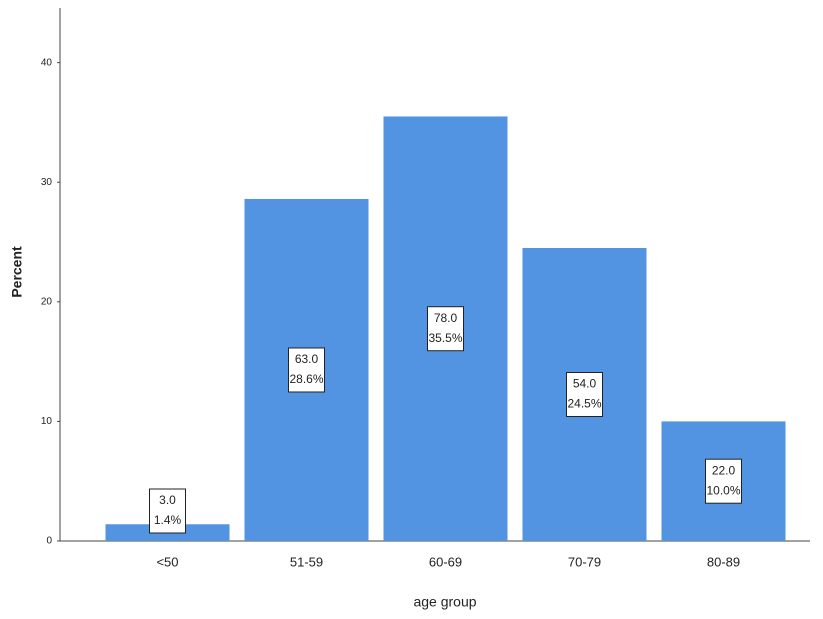 The image size is (823, 619). I want to click on y-tick-label: 20, so click(47, 301).